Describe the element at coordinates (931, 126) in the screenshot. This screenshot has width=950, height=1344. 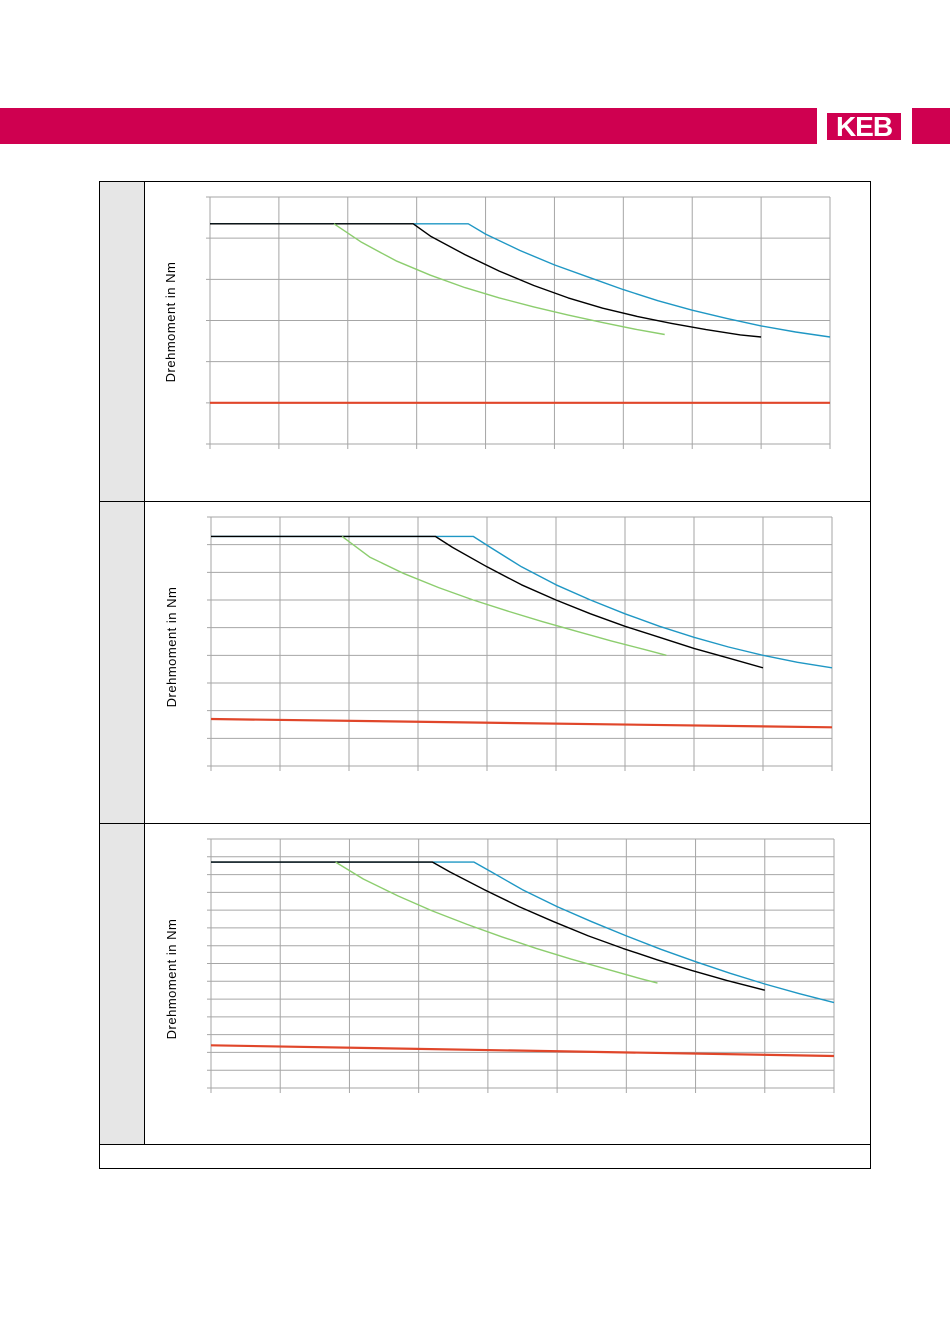
I see `header-band-right` at that location.